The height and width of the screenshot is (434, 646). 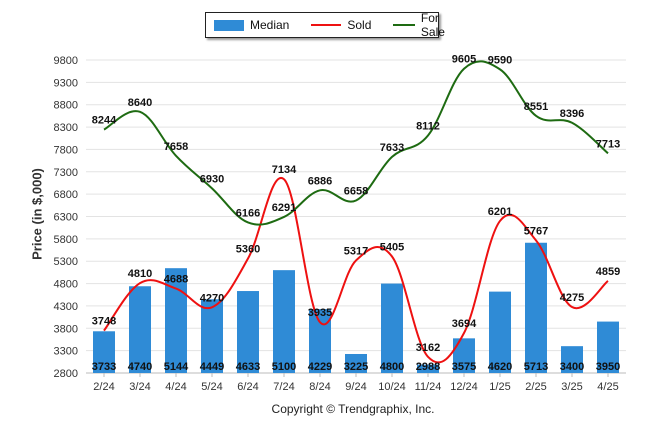 What do you see at coordinates (66, 307) in the screenshot?
I see `y-tick-label: 4300` at bounding box center [66, 307].